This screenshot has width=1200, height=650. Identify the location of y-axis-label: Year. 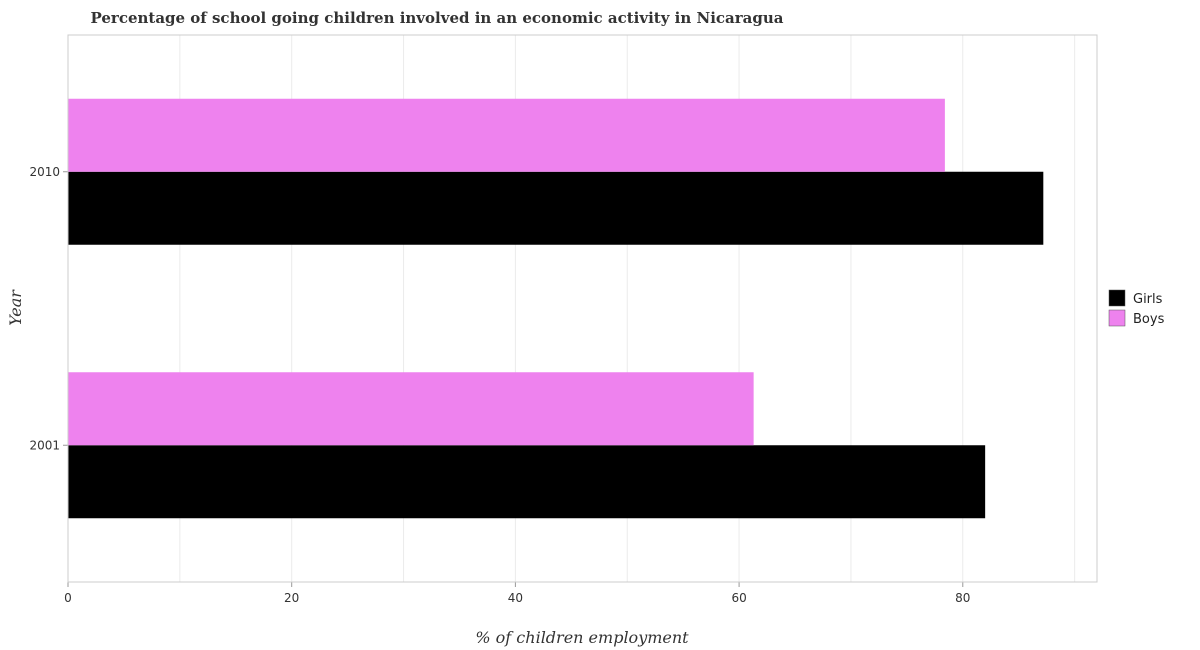
(15, 307).